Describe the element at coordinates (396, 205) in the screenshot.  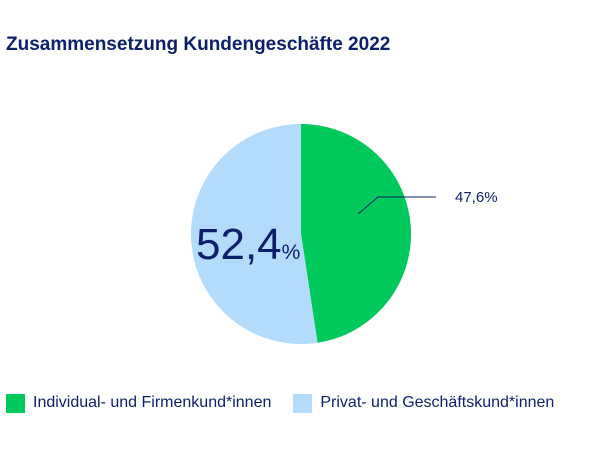
I see `leader-line` at that location.